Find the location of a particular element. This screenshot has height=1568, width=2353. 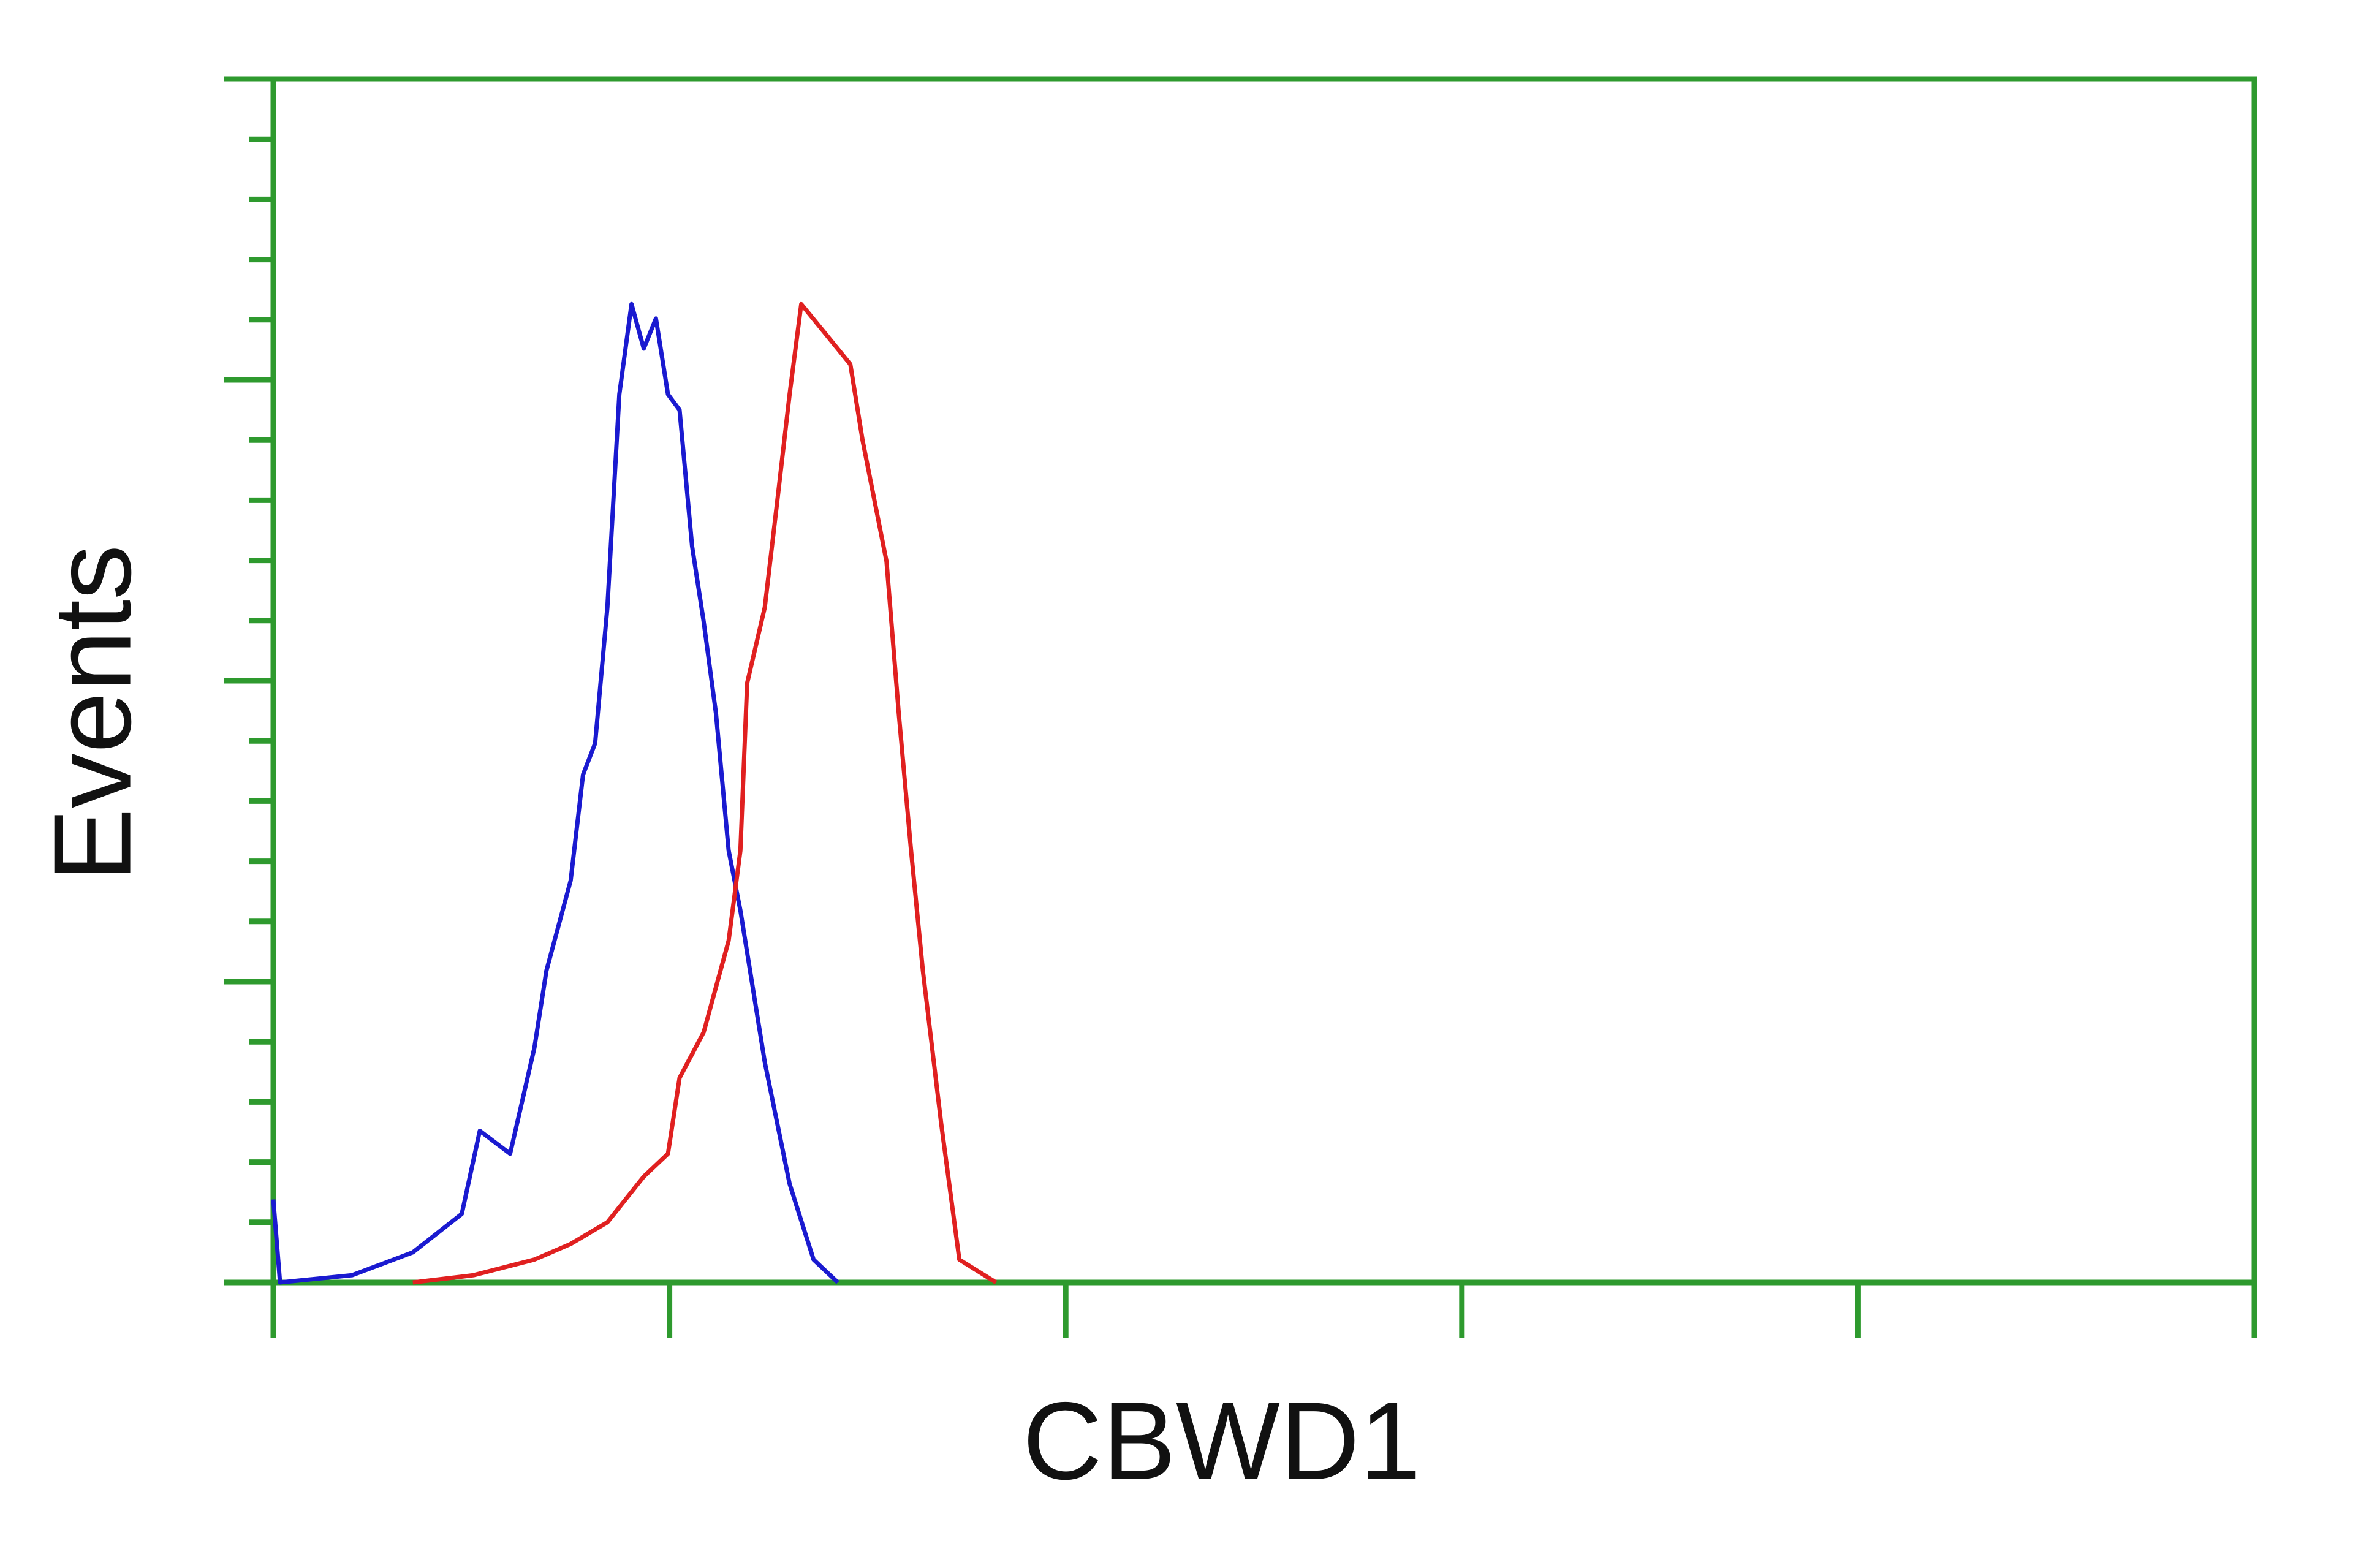

y-axis-label: Events is located at coordinates (92, 713).